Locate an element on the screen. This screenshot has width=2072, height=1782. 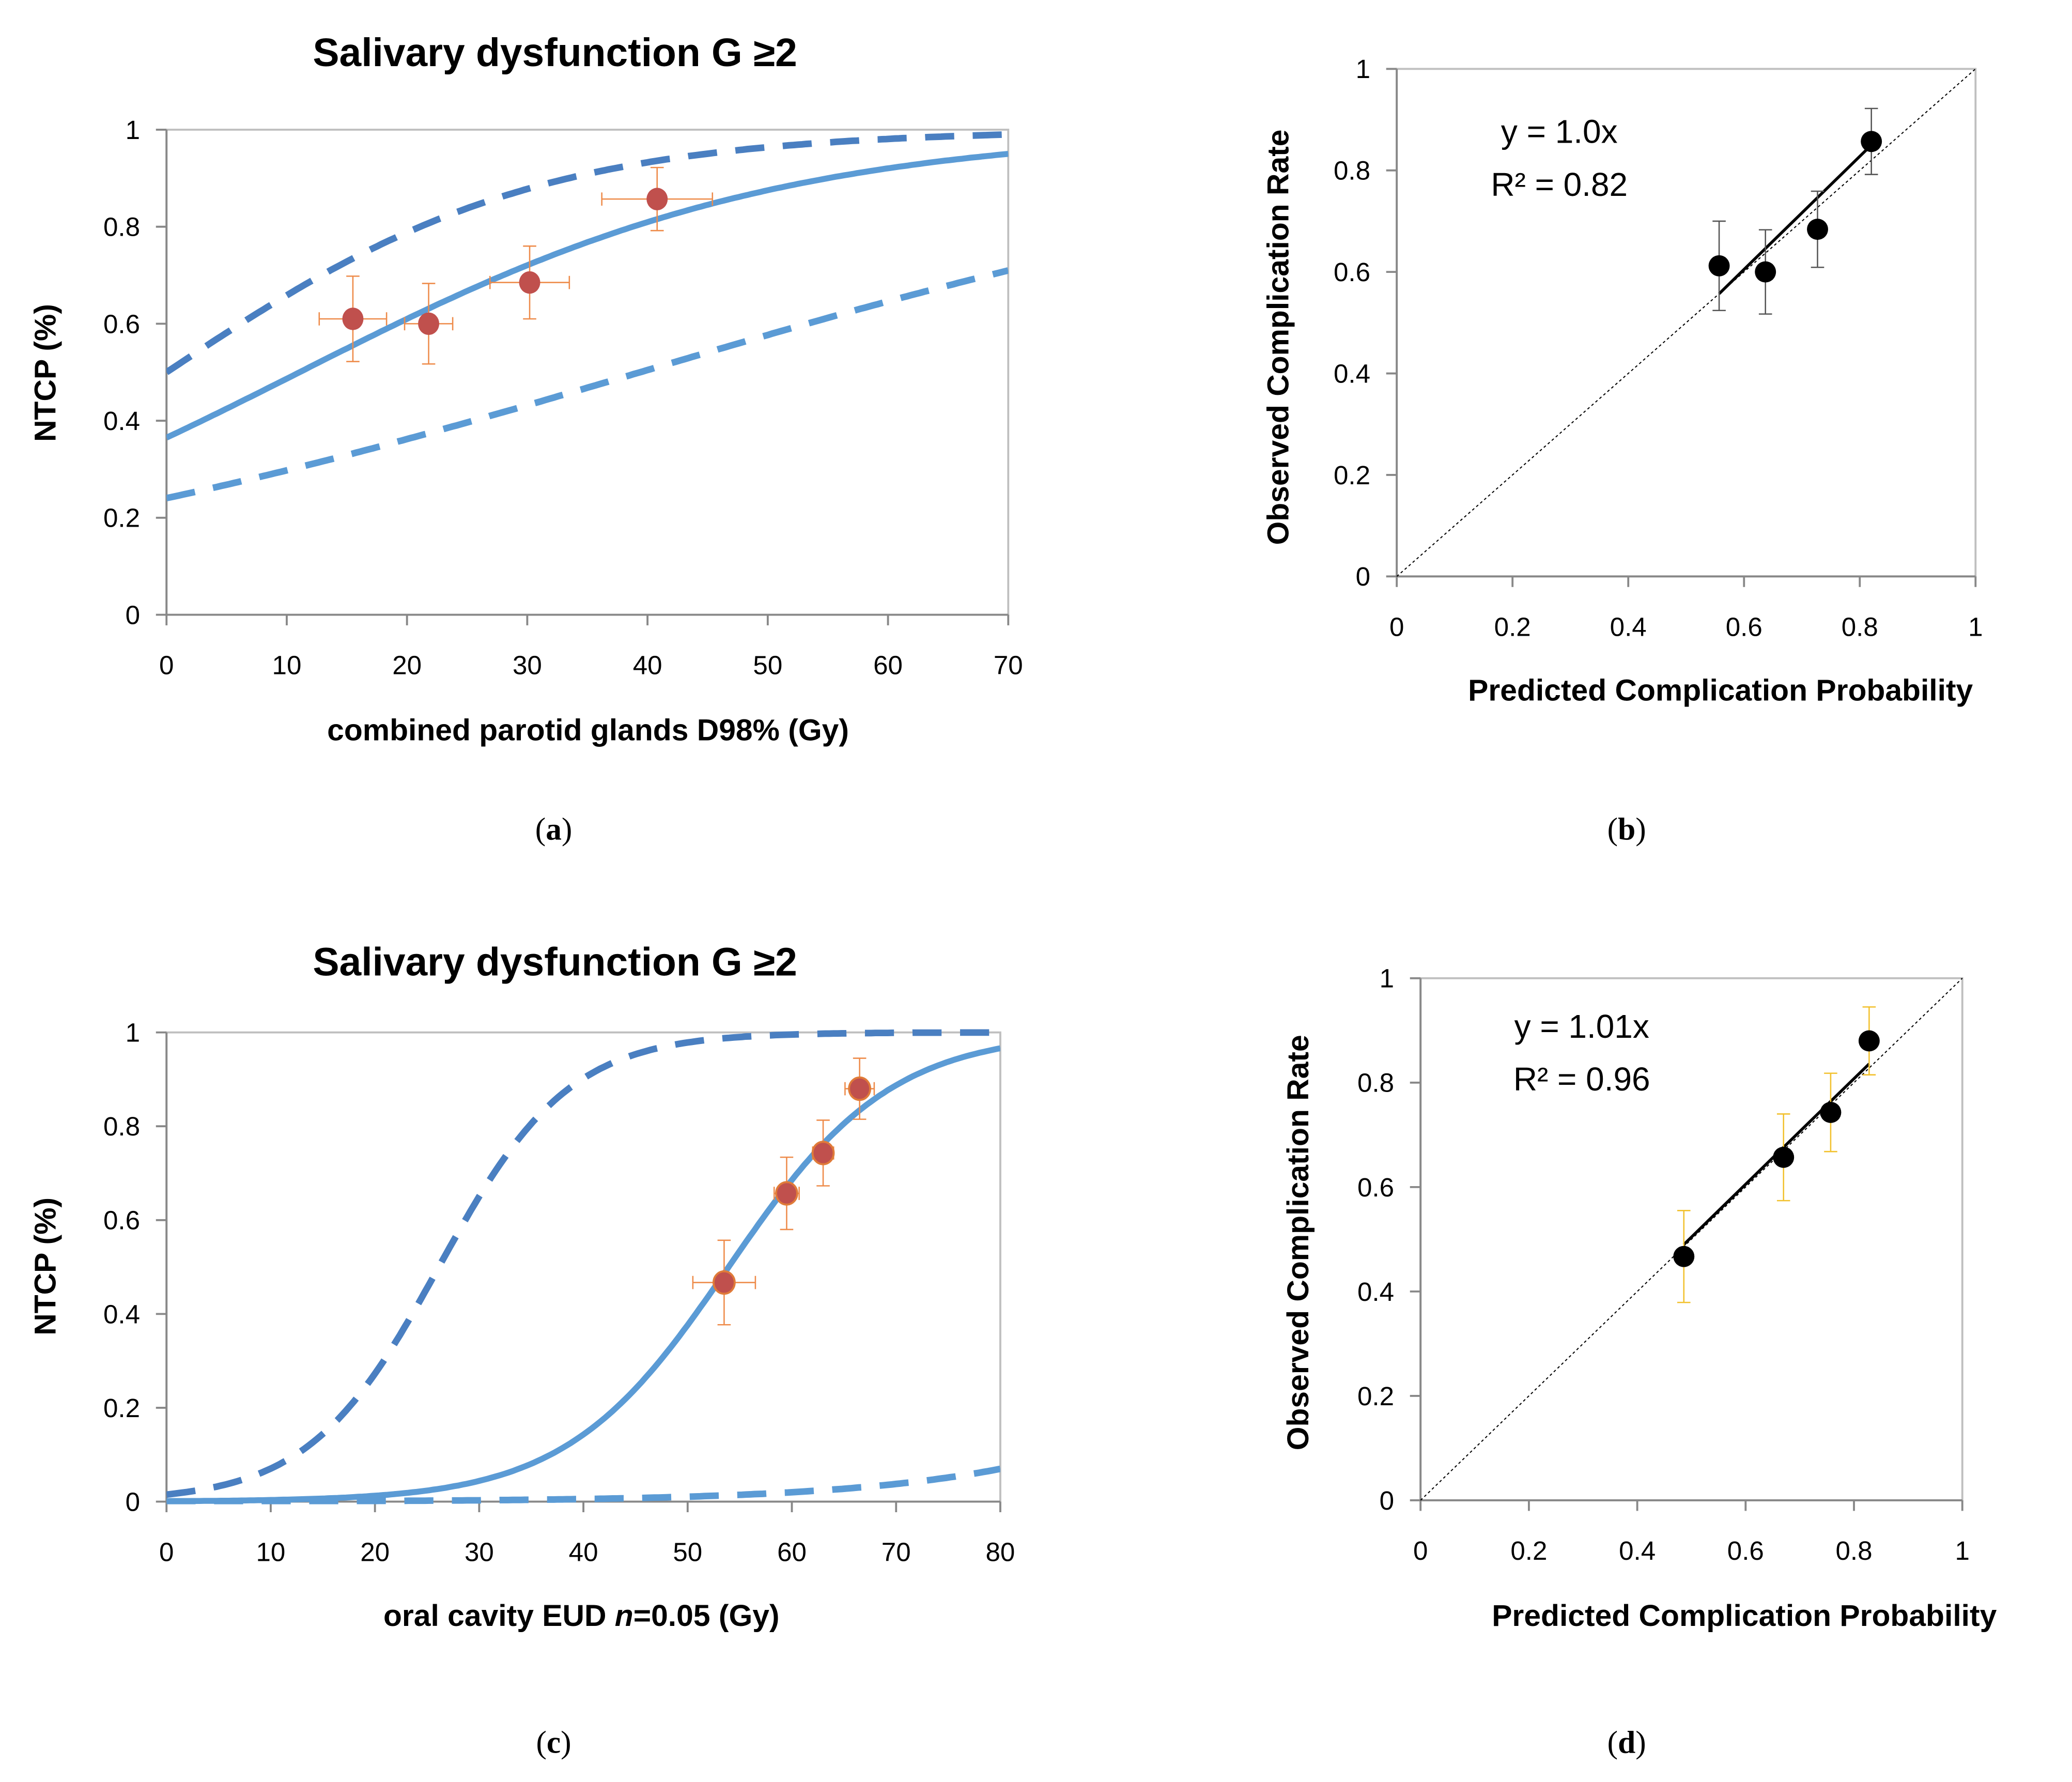
x-tick-label: 0.2 is located at coordinates (1528, 1550).